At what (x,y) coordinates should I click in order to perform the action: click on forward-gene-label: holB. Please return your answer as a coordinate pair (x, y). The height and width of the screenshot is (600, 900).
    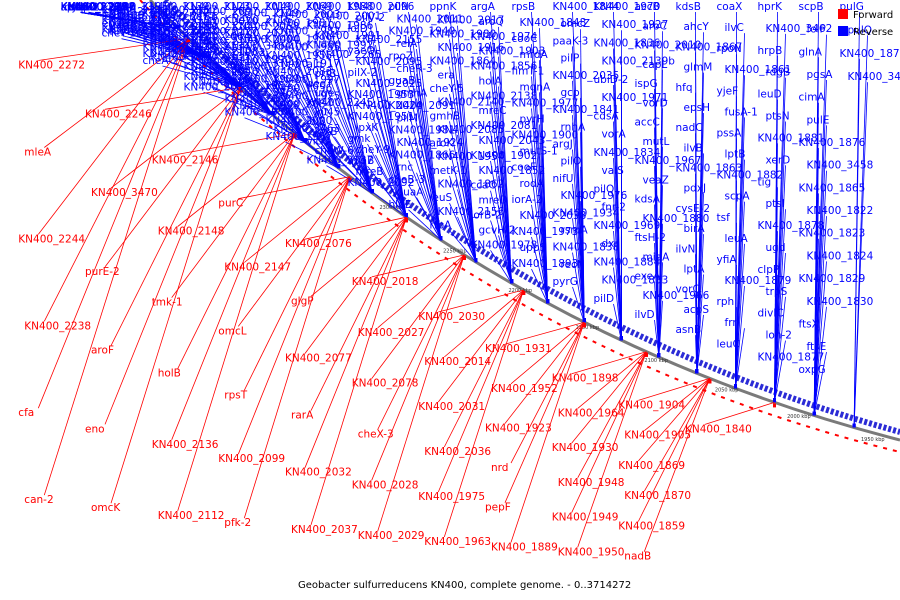
    Looking at the image, I should click on (169, 374).